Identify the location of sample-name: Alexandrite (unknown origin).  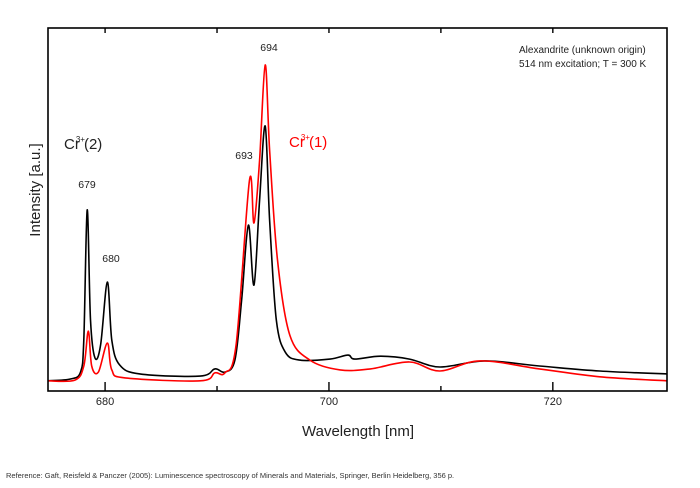
(582, 50).